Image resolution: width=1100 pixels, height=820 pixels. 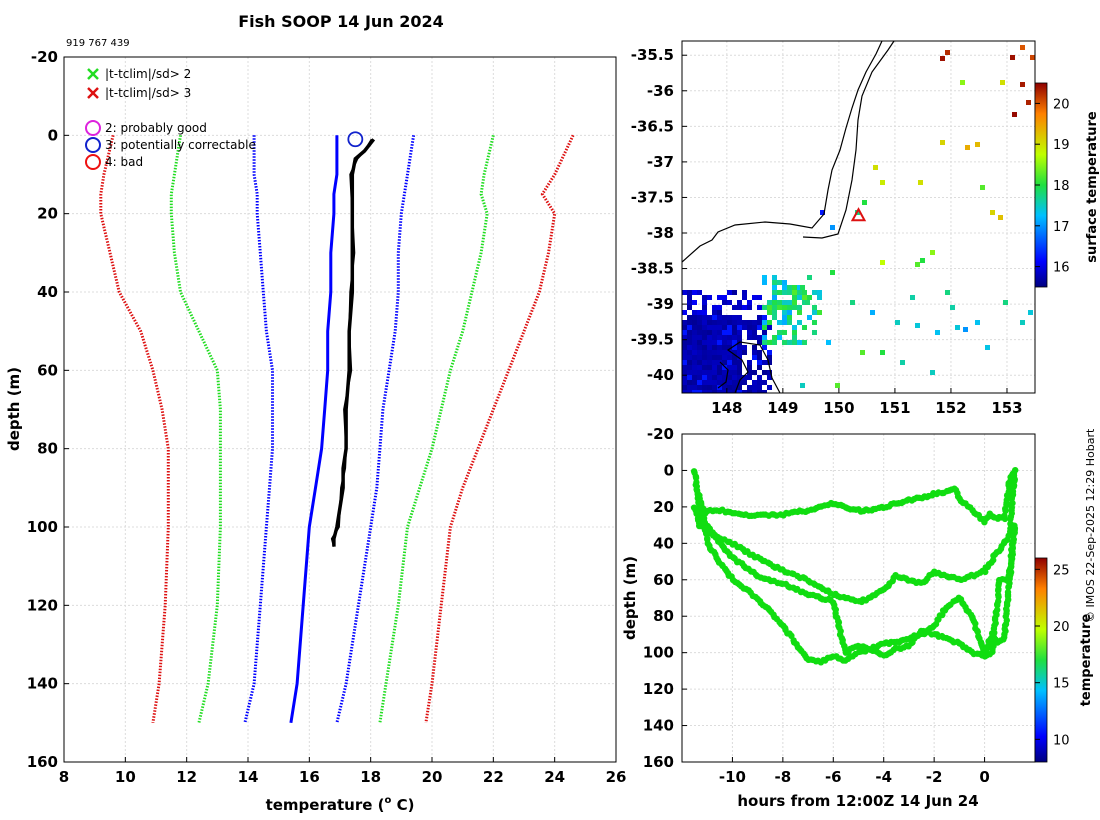 I want to click on map-y-tick-label: -39.5, so click(x=652, y=340).